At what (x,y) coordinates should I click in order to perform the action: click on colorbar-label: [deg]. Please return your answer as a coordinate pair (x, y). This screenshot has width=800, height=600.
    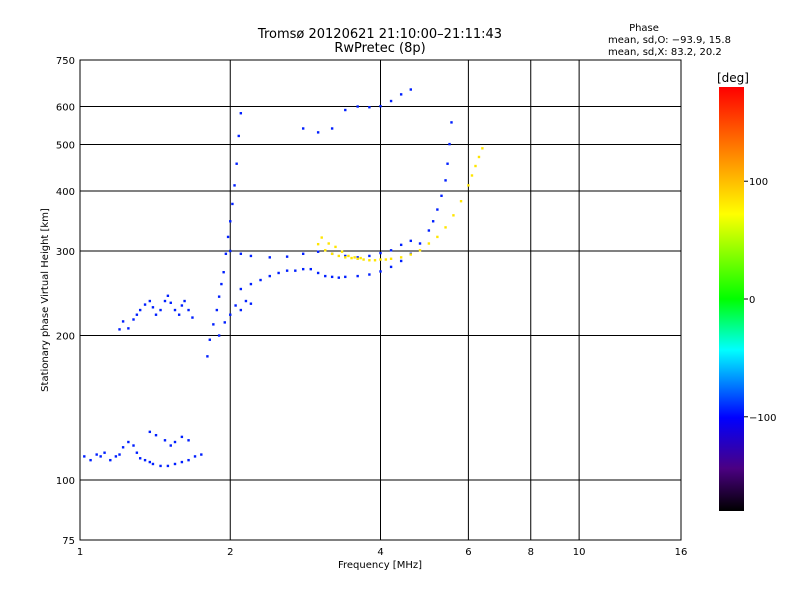
    Looking at the image, I should click on (733, 78).